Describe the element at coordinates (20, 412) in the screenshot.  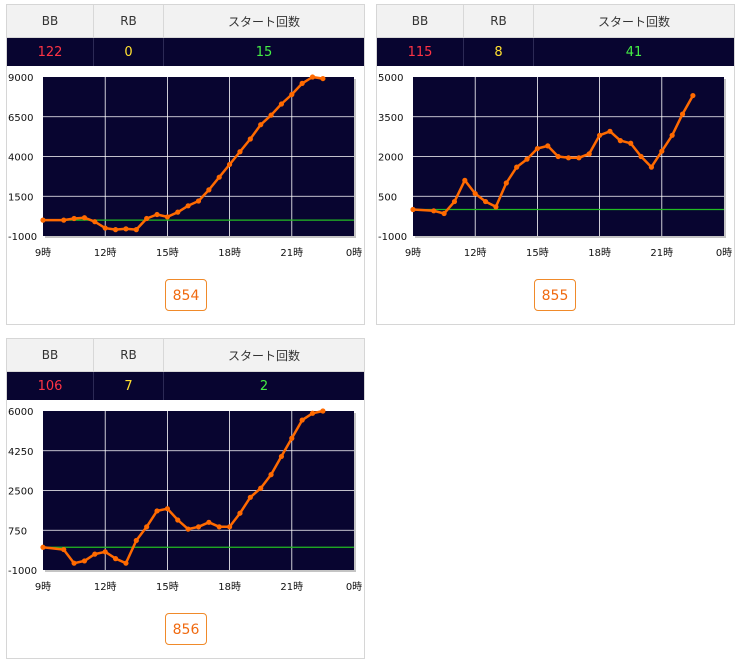
I see `y-tick-label: 6000` at that location.